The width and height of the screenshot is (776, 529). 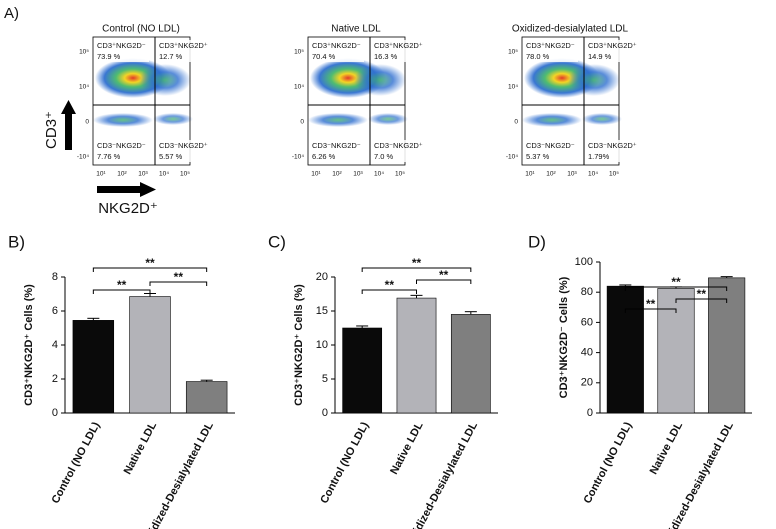 I want to click on y-tick-label: -10⁴, so click(x=298, y=157).